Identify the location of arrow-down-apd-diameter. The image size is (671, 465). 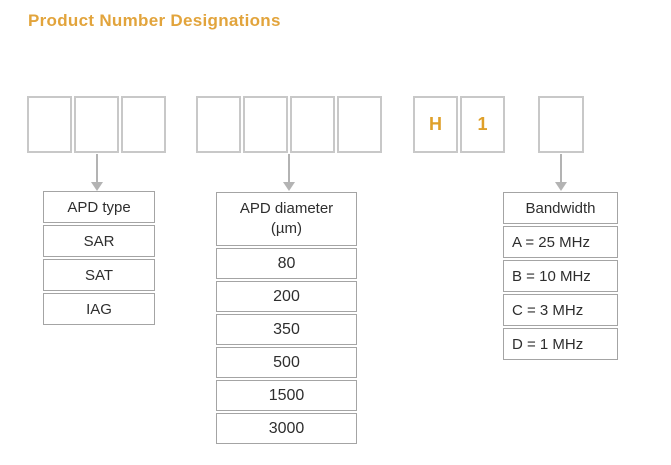
(289, 172).